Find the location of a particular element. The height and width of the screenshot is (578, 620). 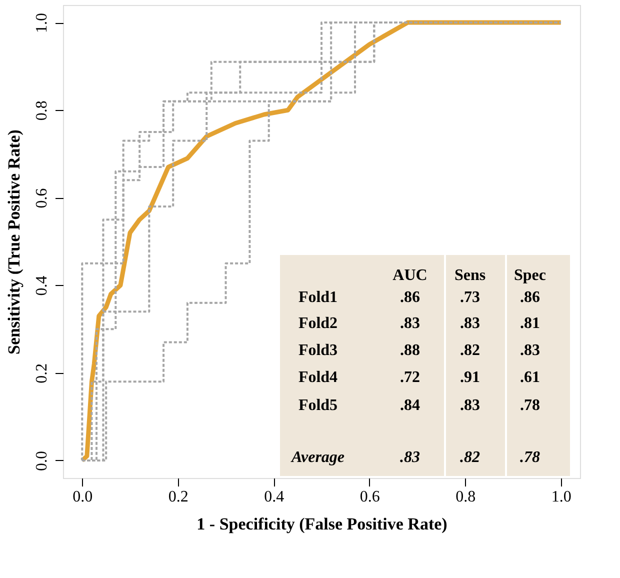

annotation: Spec is located at coordinates (530, 275).